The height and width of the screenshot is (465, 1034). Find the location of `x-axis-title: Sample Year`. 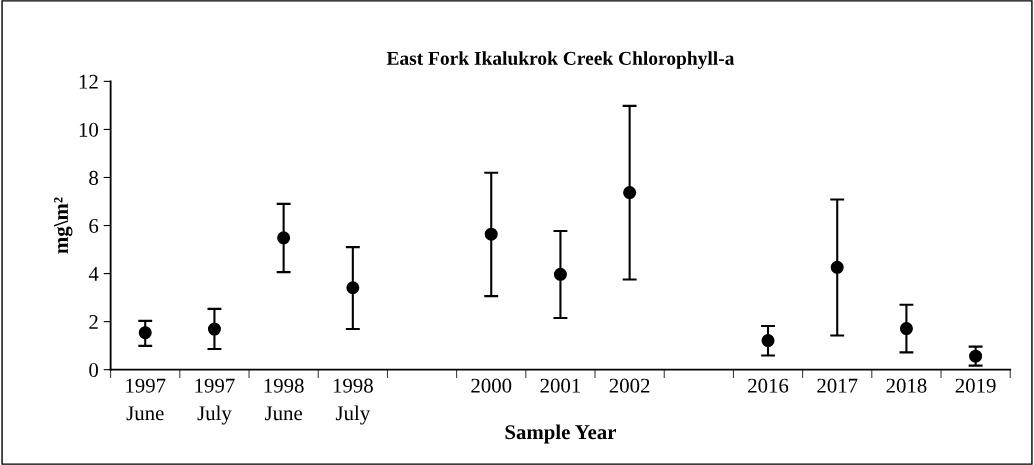

x-axis-title: Sample Year is located at coordinates (560, 434).